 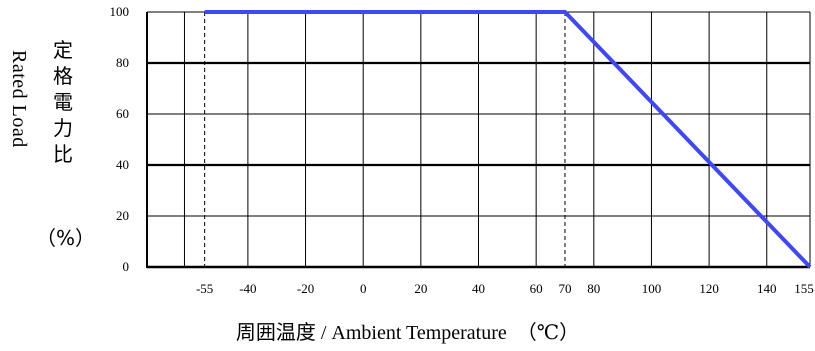 I want to click on y-axis-label-char: 比, so click(x=63, y=154).